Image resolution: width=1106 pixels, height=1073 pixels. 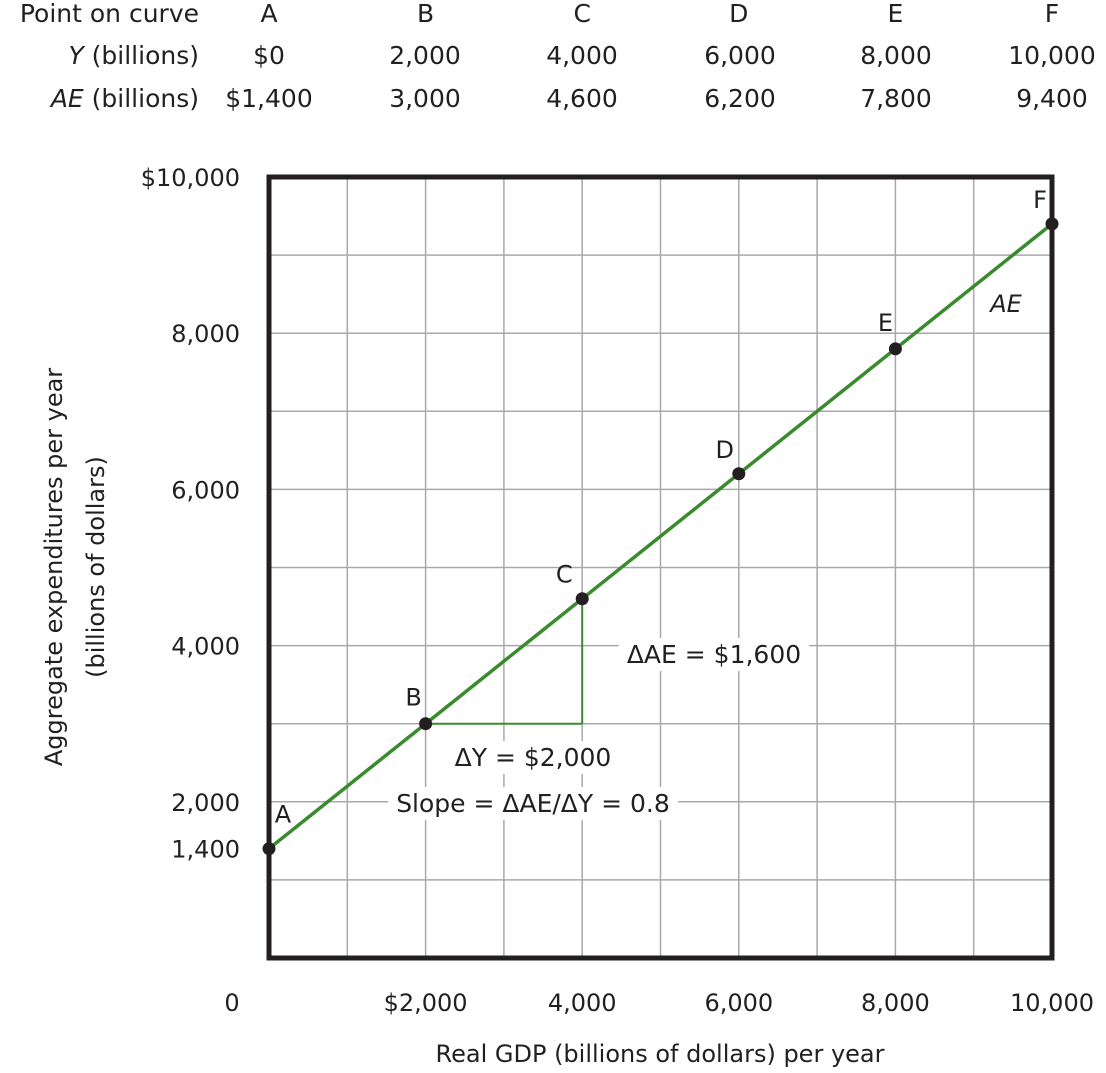 What do you see at coordinates (1052, 98) in the screenshot?
I see `table-cell: 9,400` at bounding box center [1052, 98].